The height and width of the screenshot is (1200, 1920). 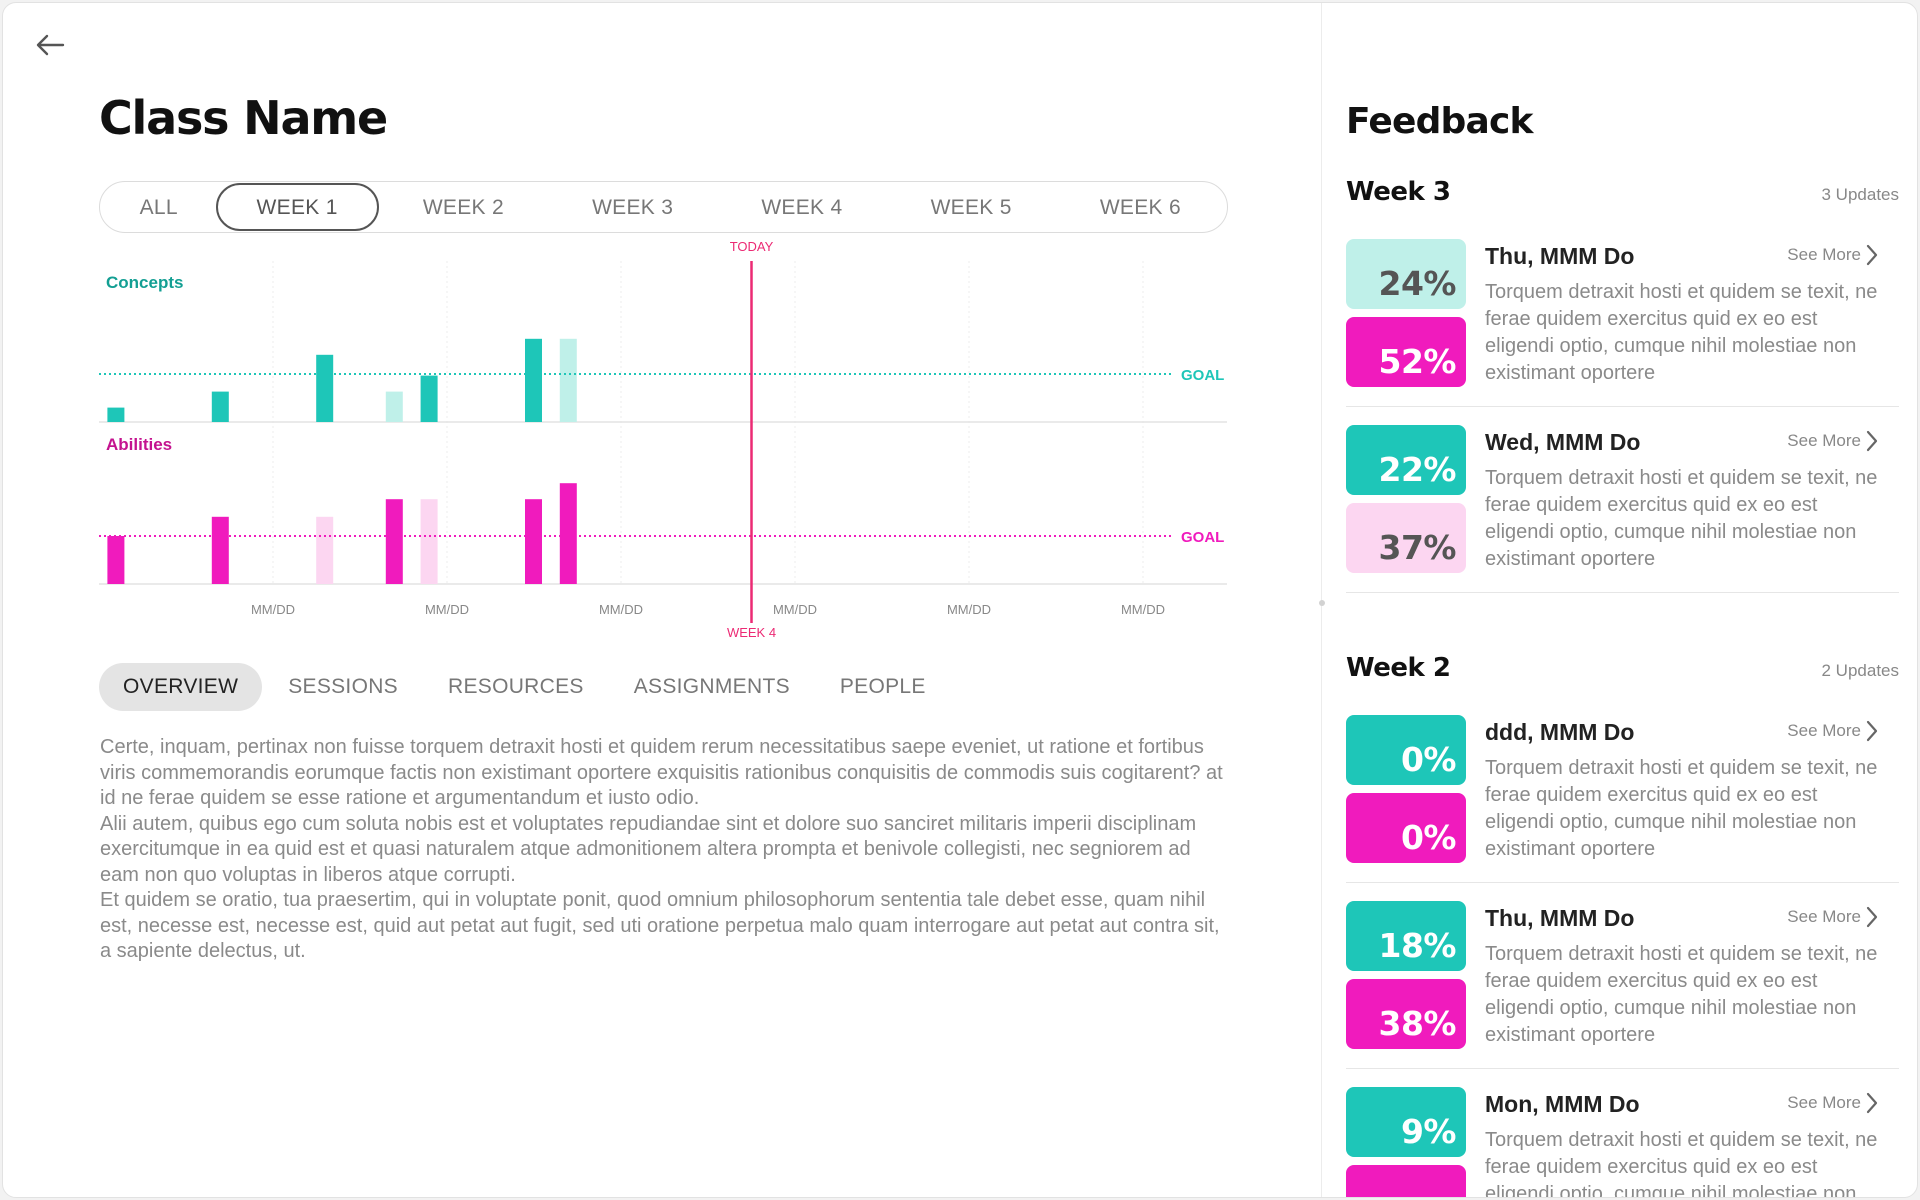 I want to click on concepts-score-badge: 22%, so click(x=1406, y=460).